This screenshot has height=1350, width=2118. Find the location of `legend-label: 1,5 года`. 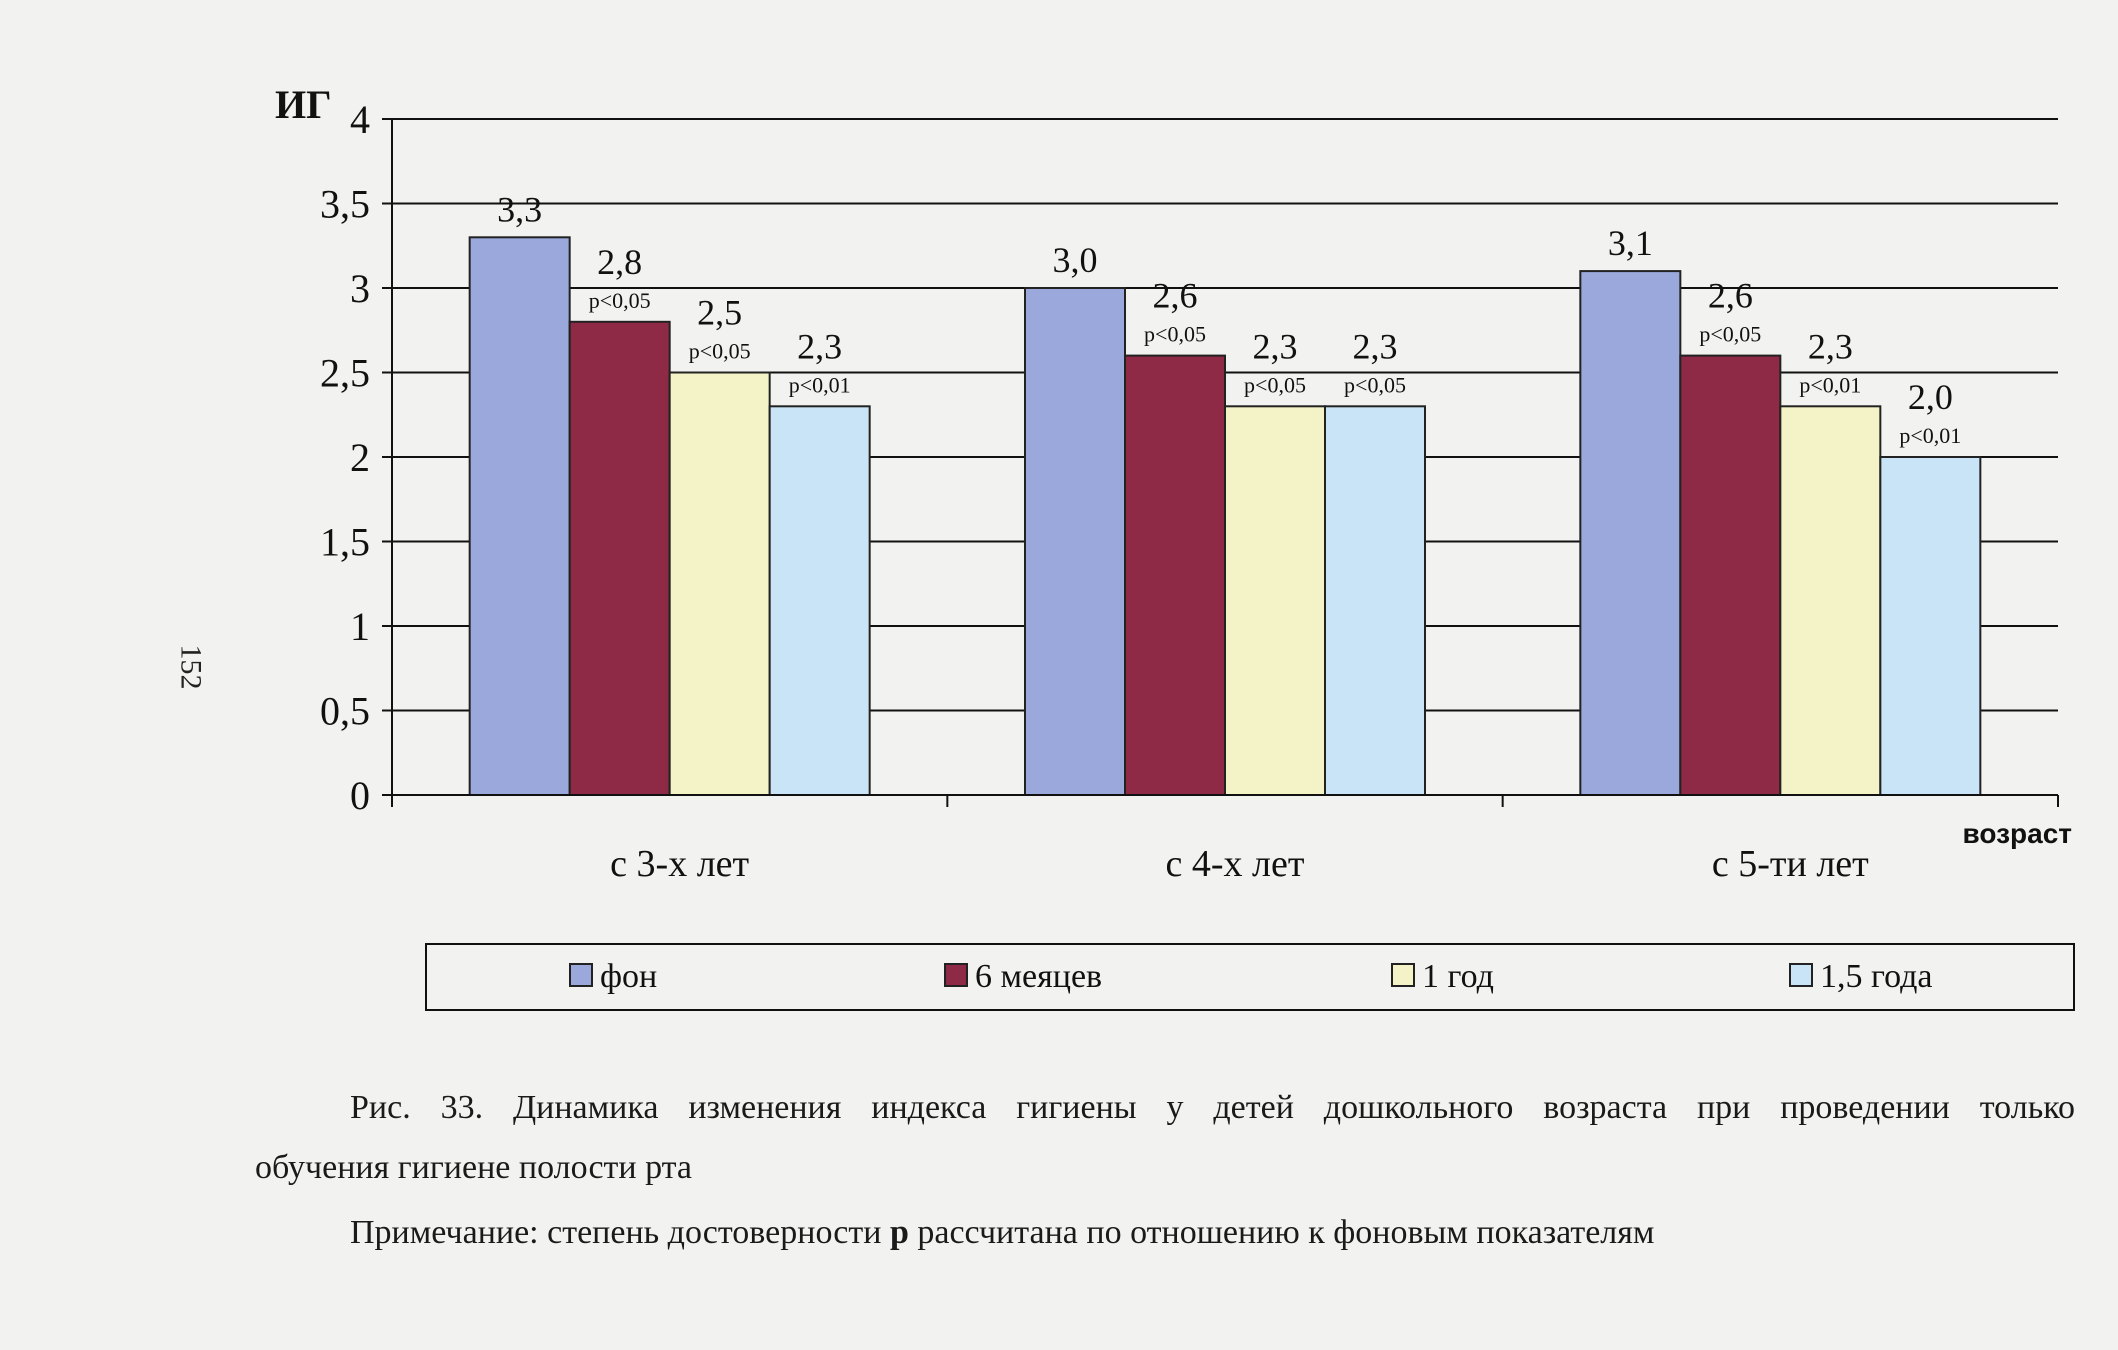

legend-label: 1,5 года is located at coordinates (1876, 976).